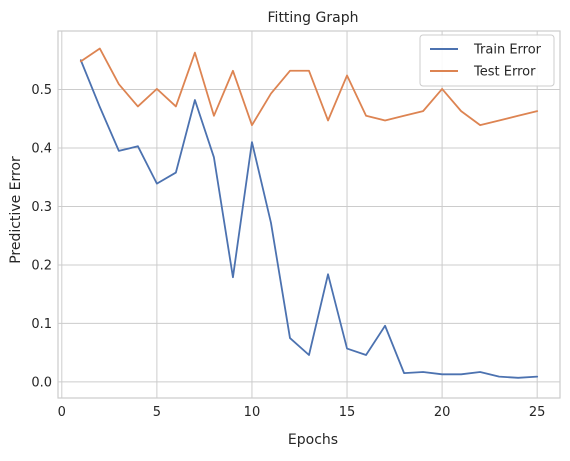  What do you see at coordinates (157, 412) in the screenshot?
I see `x-tick-label: 5` at bounding box center [157, 412].